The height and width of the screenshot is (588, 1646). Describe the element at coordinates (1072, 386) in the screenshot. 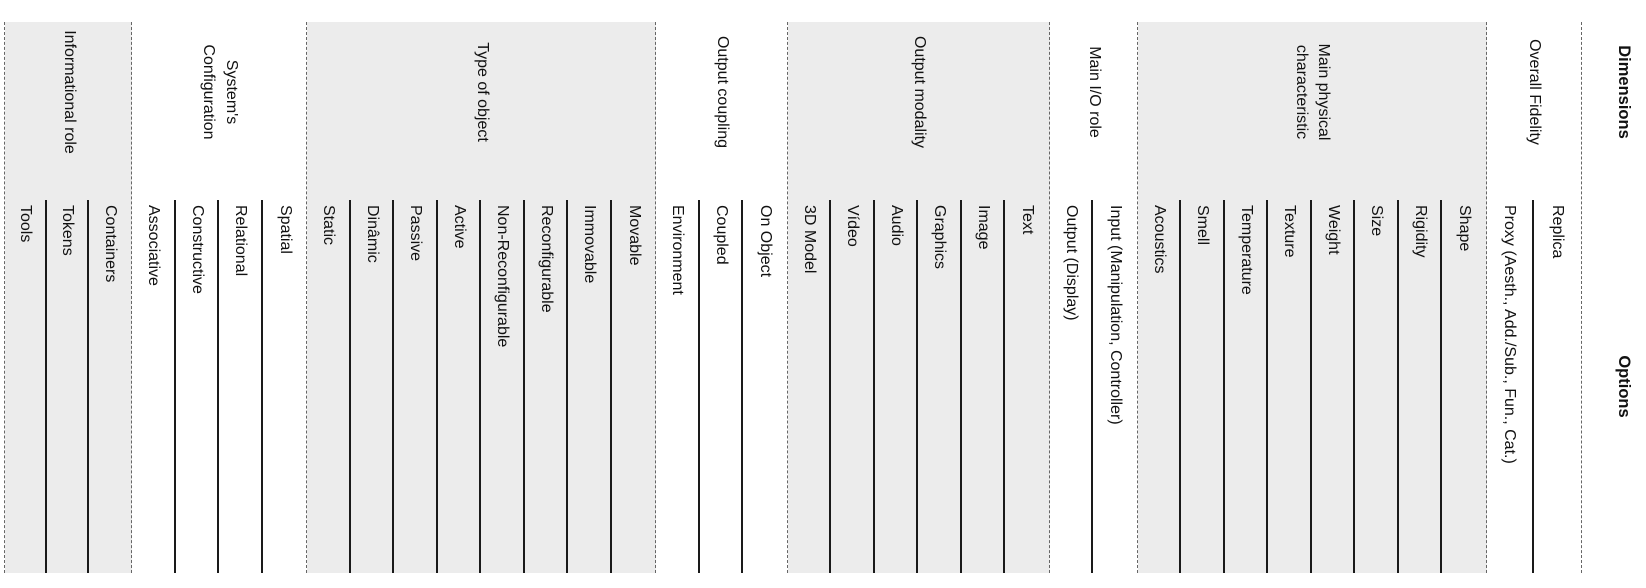

I see `option-cell: Output (Display)` at that location.